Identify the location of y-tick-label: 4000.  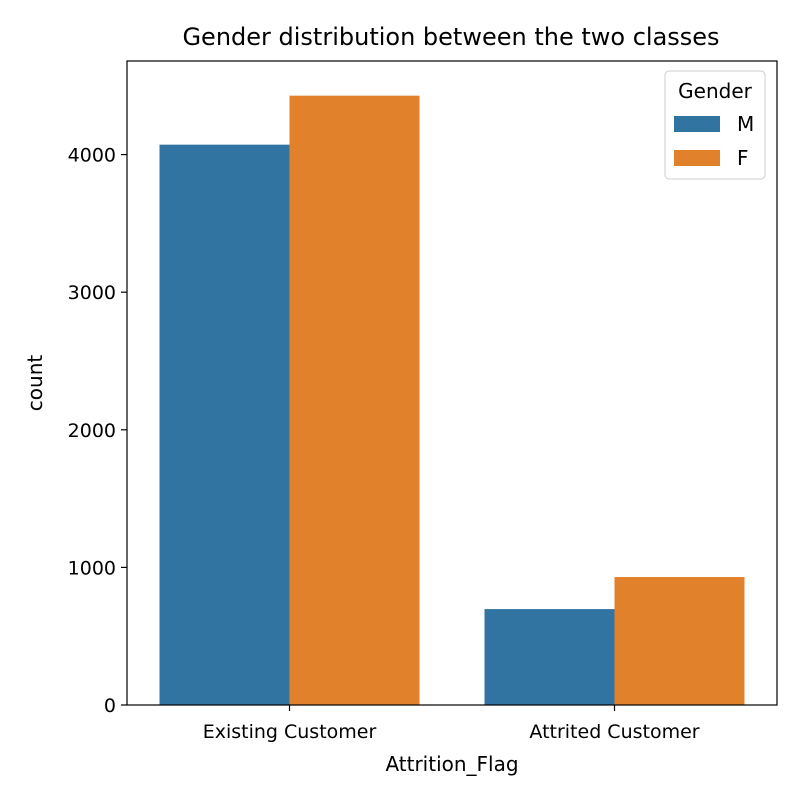
(92, 156).